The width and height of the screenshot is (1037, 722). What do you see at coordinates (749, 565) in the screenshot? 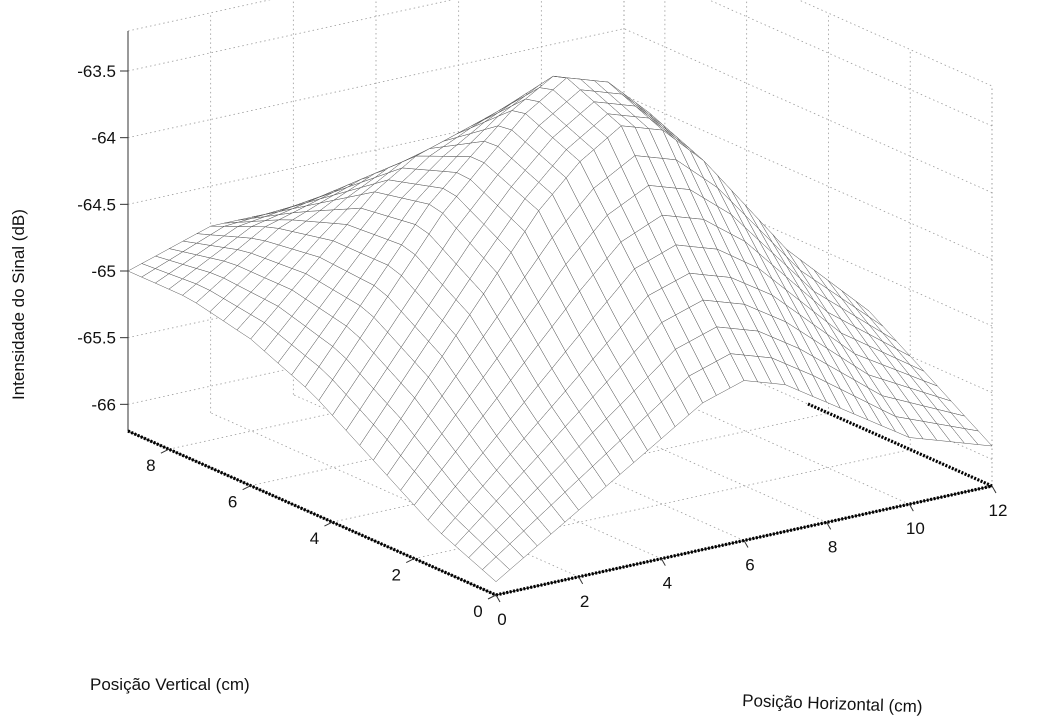
I see `x-tick-label: 6` at bounding box center [749, 565].